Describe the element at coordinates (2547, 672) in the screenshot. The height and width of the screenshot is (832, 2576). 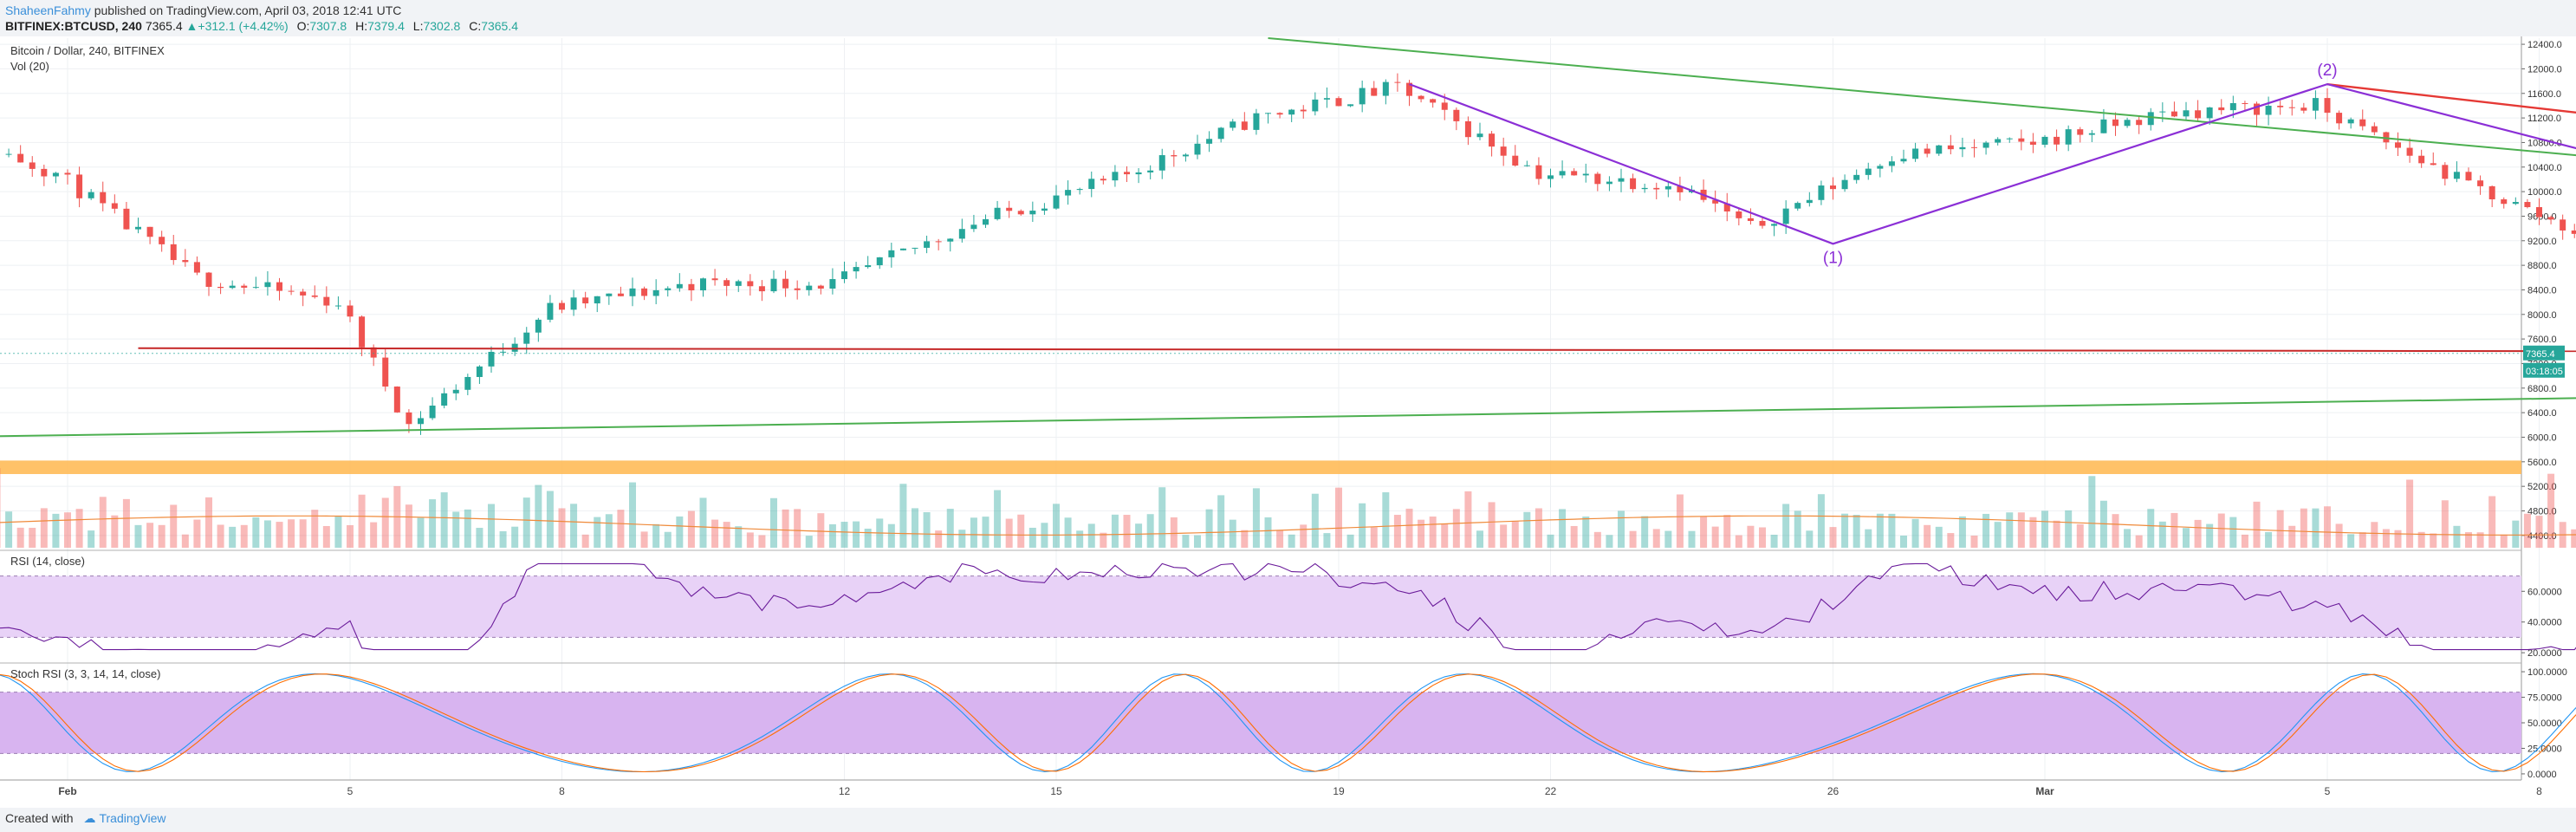
I see `stoch-tick-label: 100.0000` at that location.